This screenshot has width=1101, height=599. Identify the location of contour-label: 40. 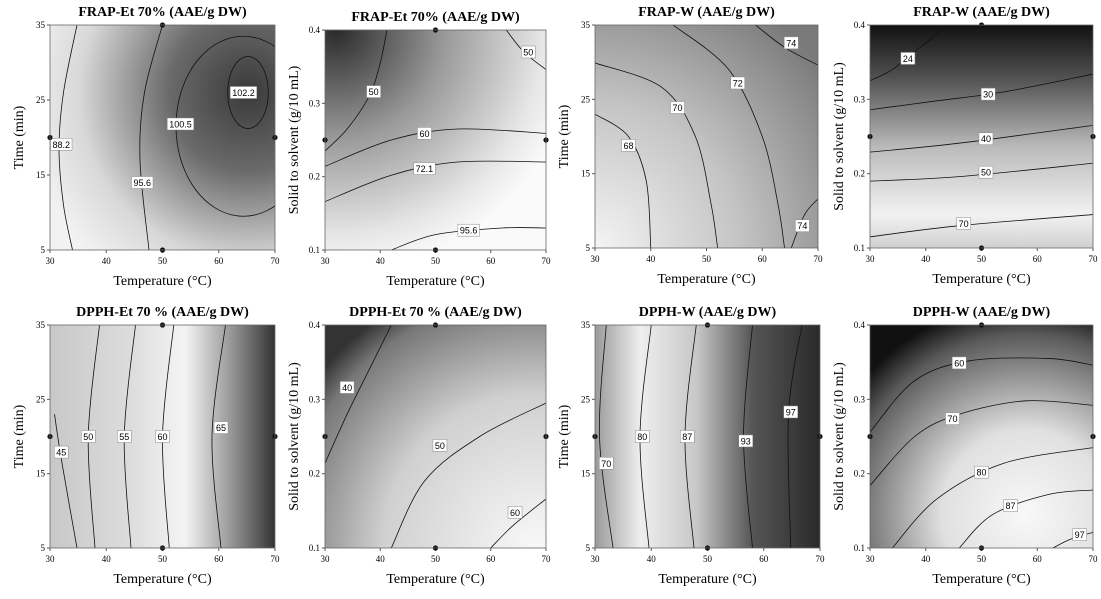
(986, 139).